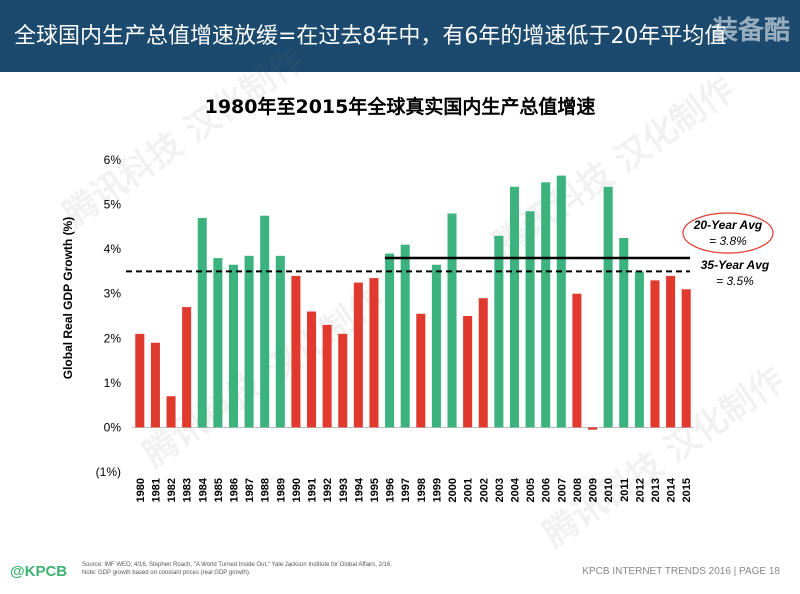 The width and height of the screenshot is (800, 594). Describe the element at coordinates (624, 333) in the screenshot. I see `bar-2011` at that location.